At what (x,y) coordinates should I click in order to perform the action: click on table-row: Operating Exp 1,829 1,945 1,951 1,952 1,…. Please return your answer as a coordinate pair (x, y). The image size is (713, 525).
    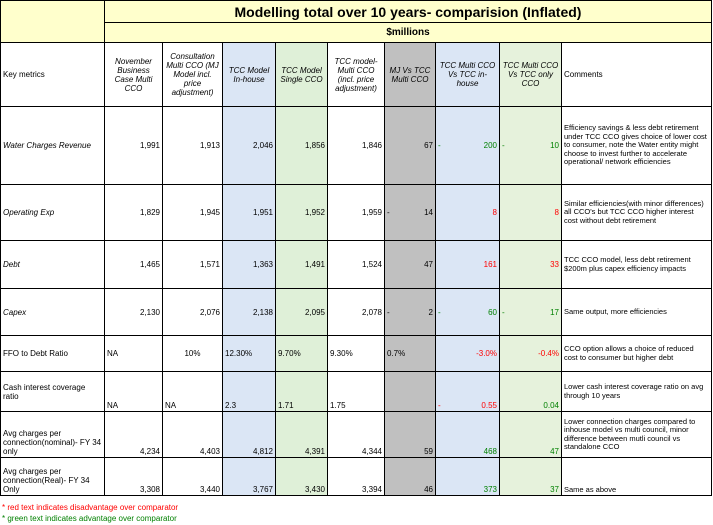
    Looking at the image, I should click on (356, 212).